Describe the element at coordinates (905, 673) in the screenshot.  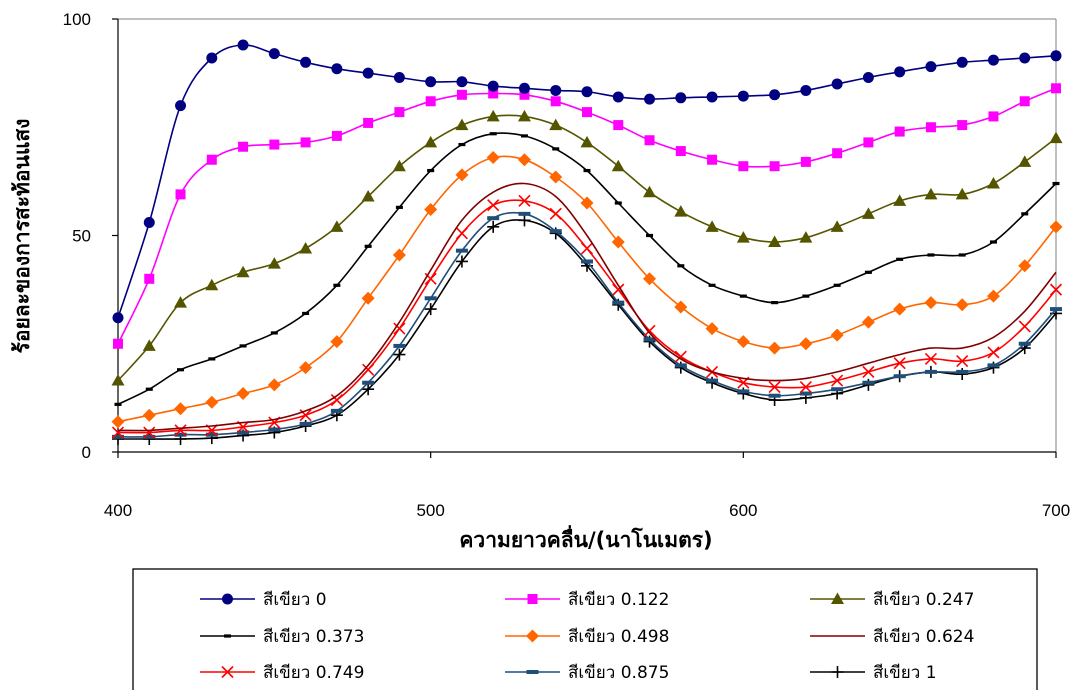
I see `legend-label: สีเขียว 1` at that location.